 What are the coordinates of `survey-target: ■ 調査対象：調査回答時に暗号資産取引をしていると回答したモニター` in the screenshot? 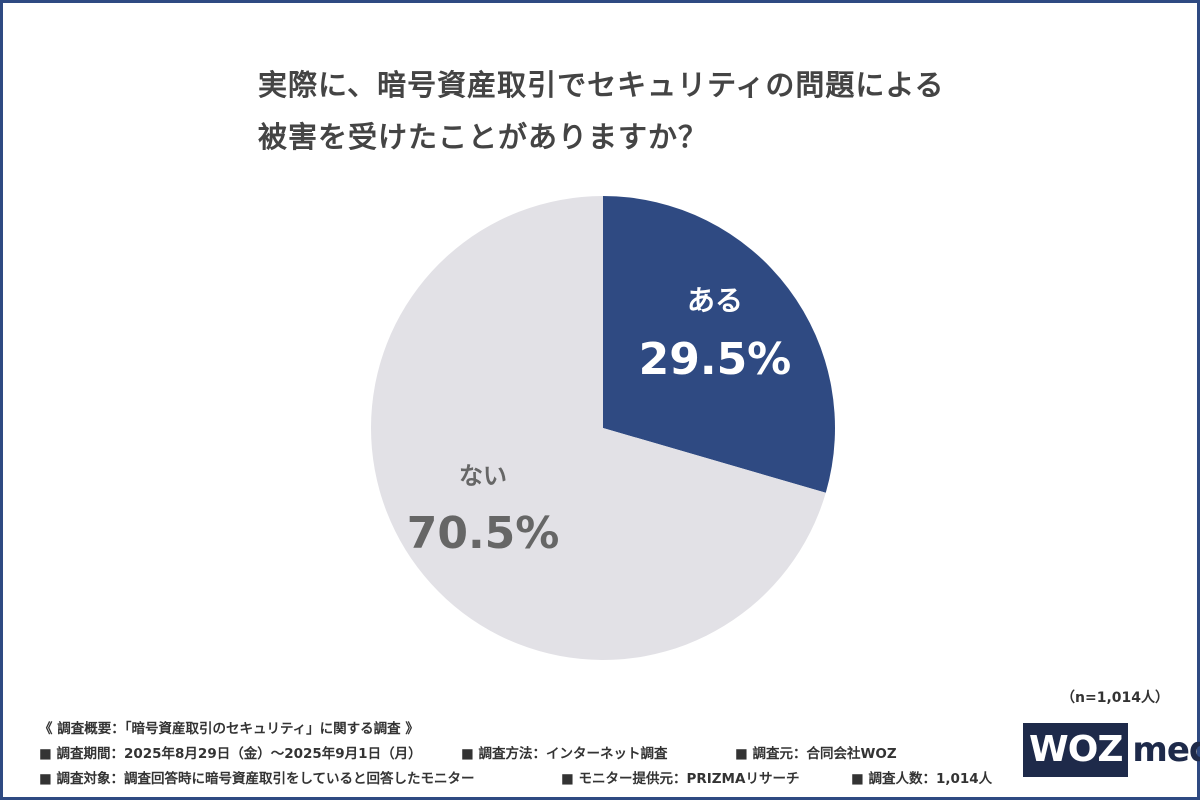 It's located at (257, 779).